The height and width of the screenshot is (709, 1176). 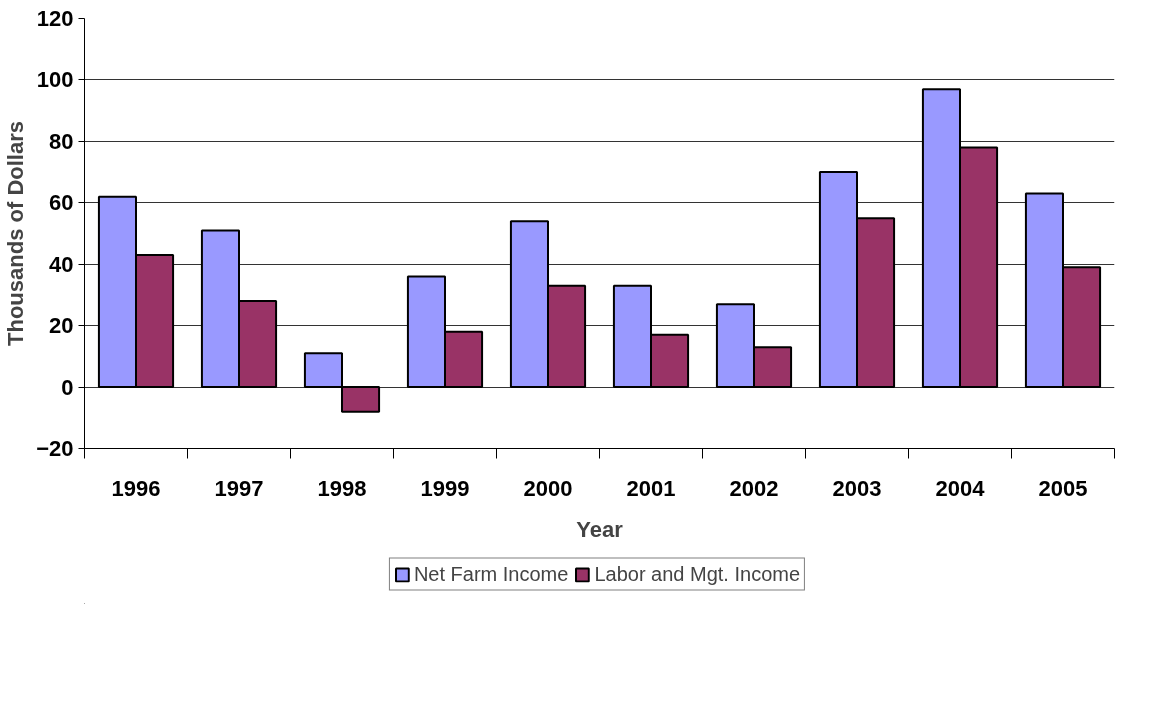 I want to click on x-tick-label: 2002, so click(x=754, y=488).